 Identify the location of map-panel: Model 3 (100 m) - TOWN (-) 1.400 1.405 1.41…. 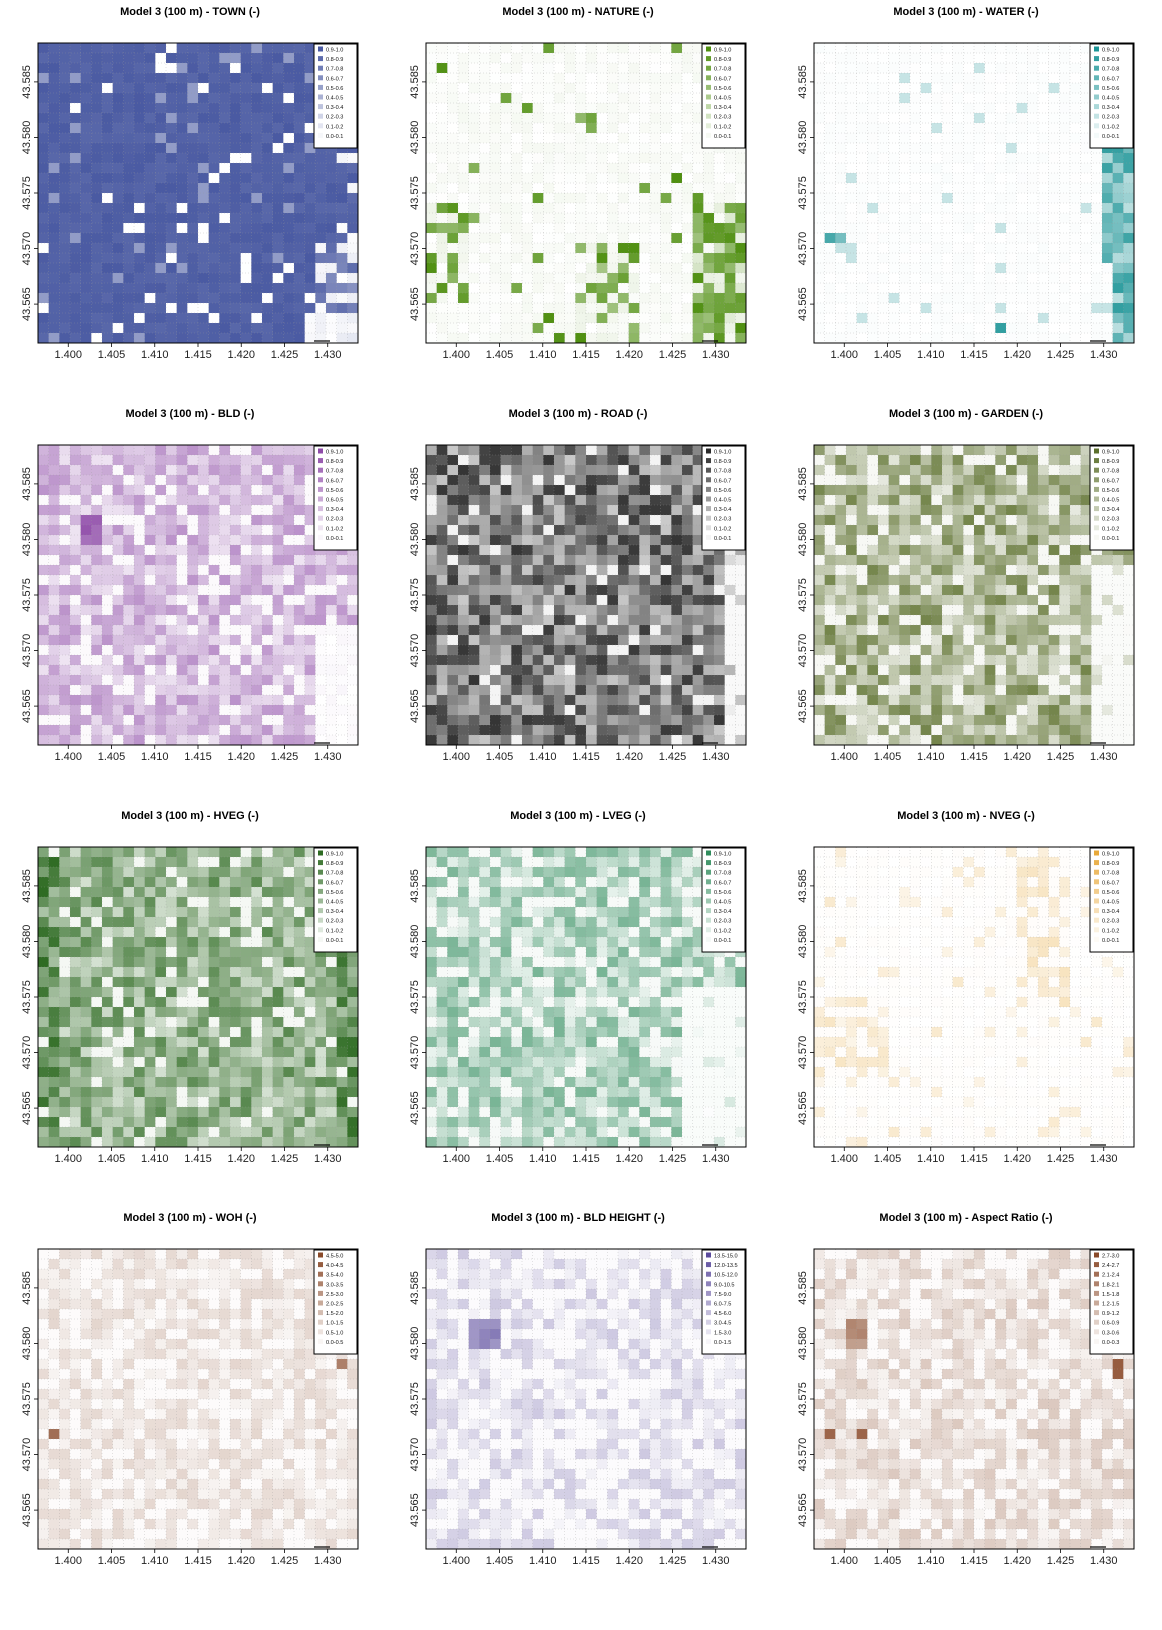
(200, 200).